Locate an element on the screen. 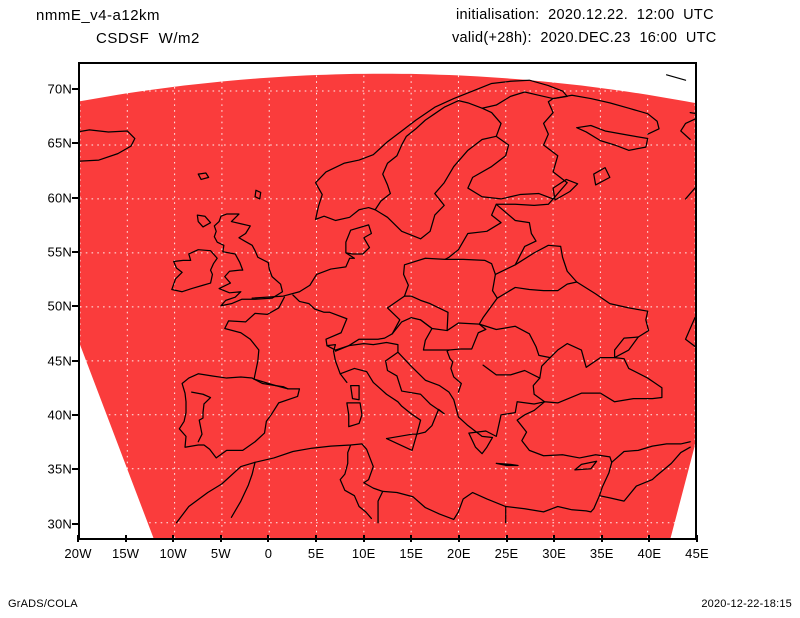 This screenshot has width=800, height=618. coastline-balkans_adriatic is located at coordinates (471, 403).